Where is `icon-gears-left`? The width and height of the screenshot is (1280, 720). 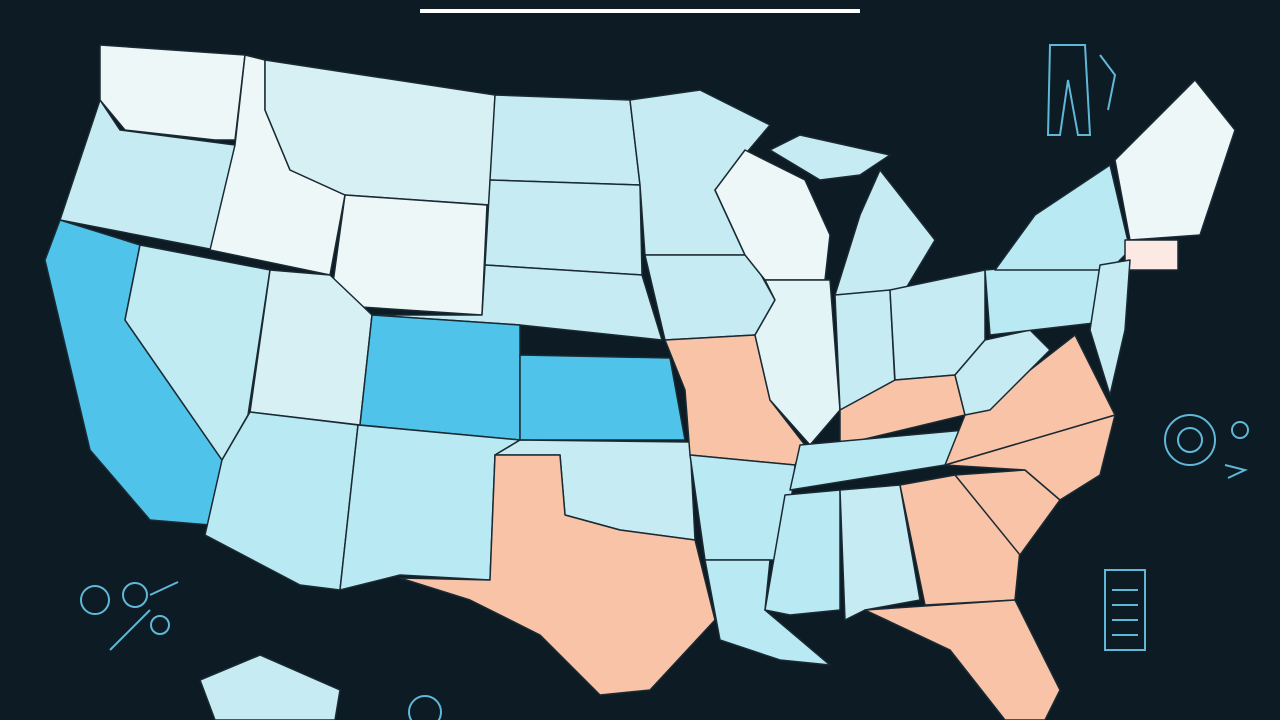
icon-gears-left is located at coordinates (129, 616).